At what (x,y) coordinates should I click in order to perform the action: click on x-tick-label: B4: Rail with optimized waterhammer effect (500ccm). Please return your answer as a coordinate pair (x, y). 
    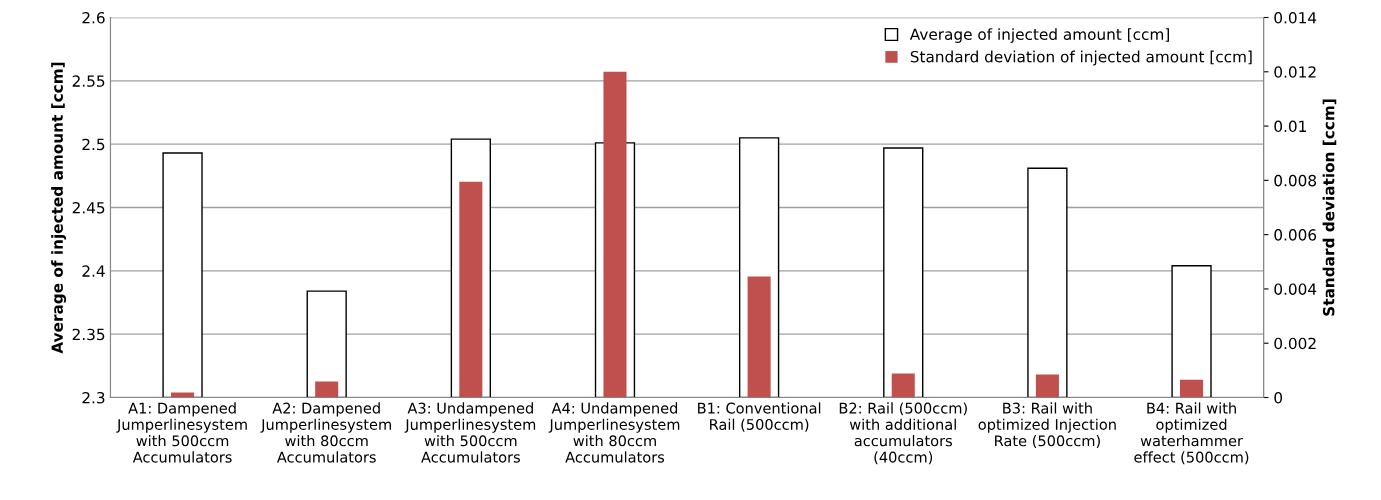
    Looking at the image, I should click on (1191, 433).